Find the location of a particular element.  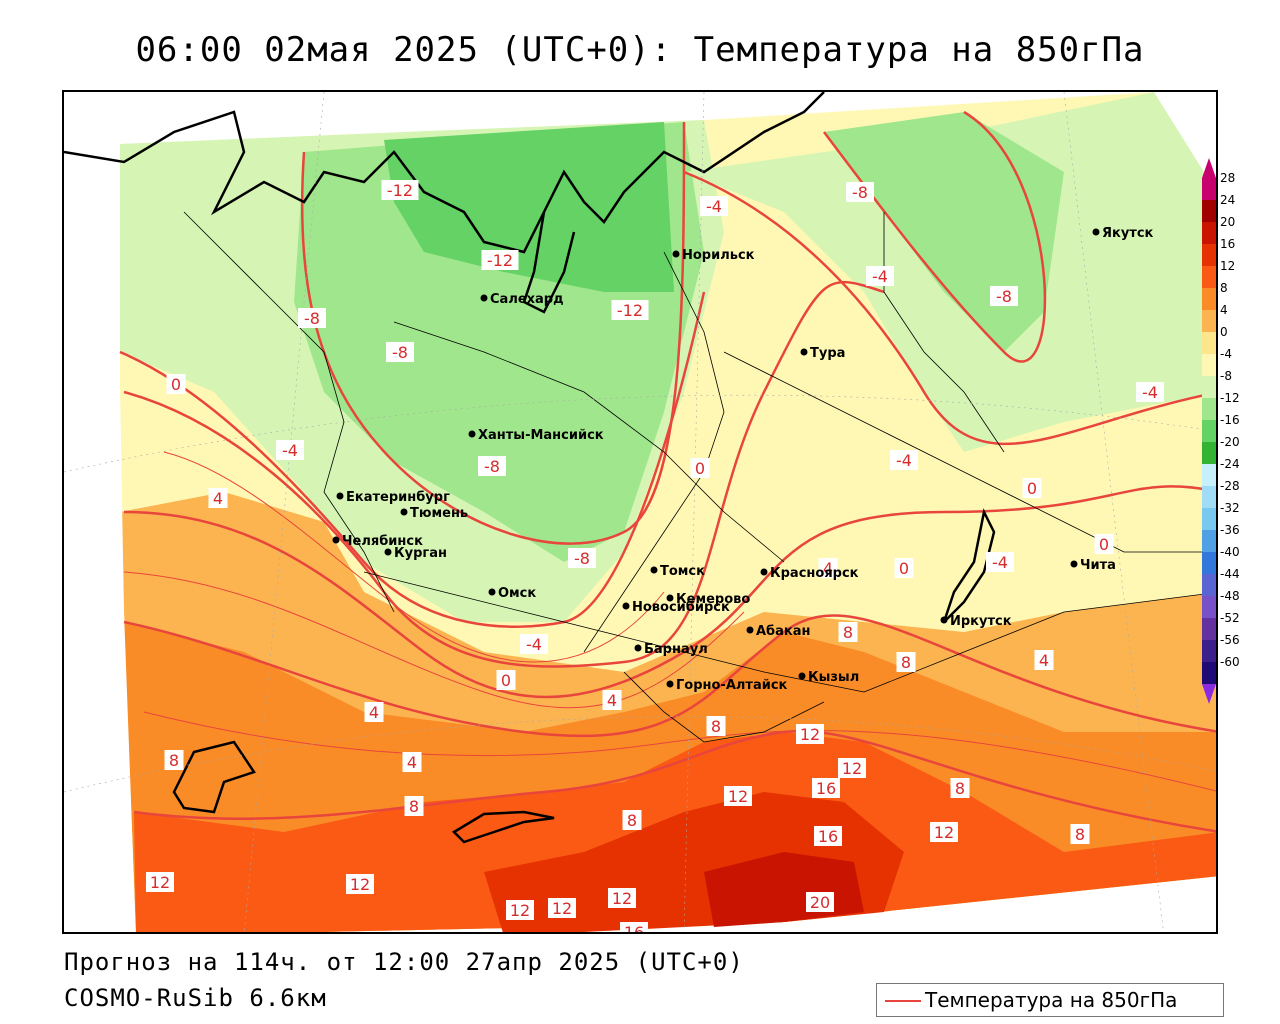

scale-label: 12 is located at coordinates (1228, 266).